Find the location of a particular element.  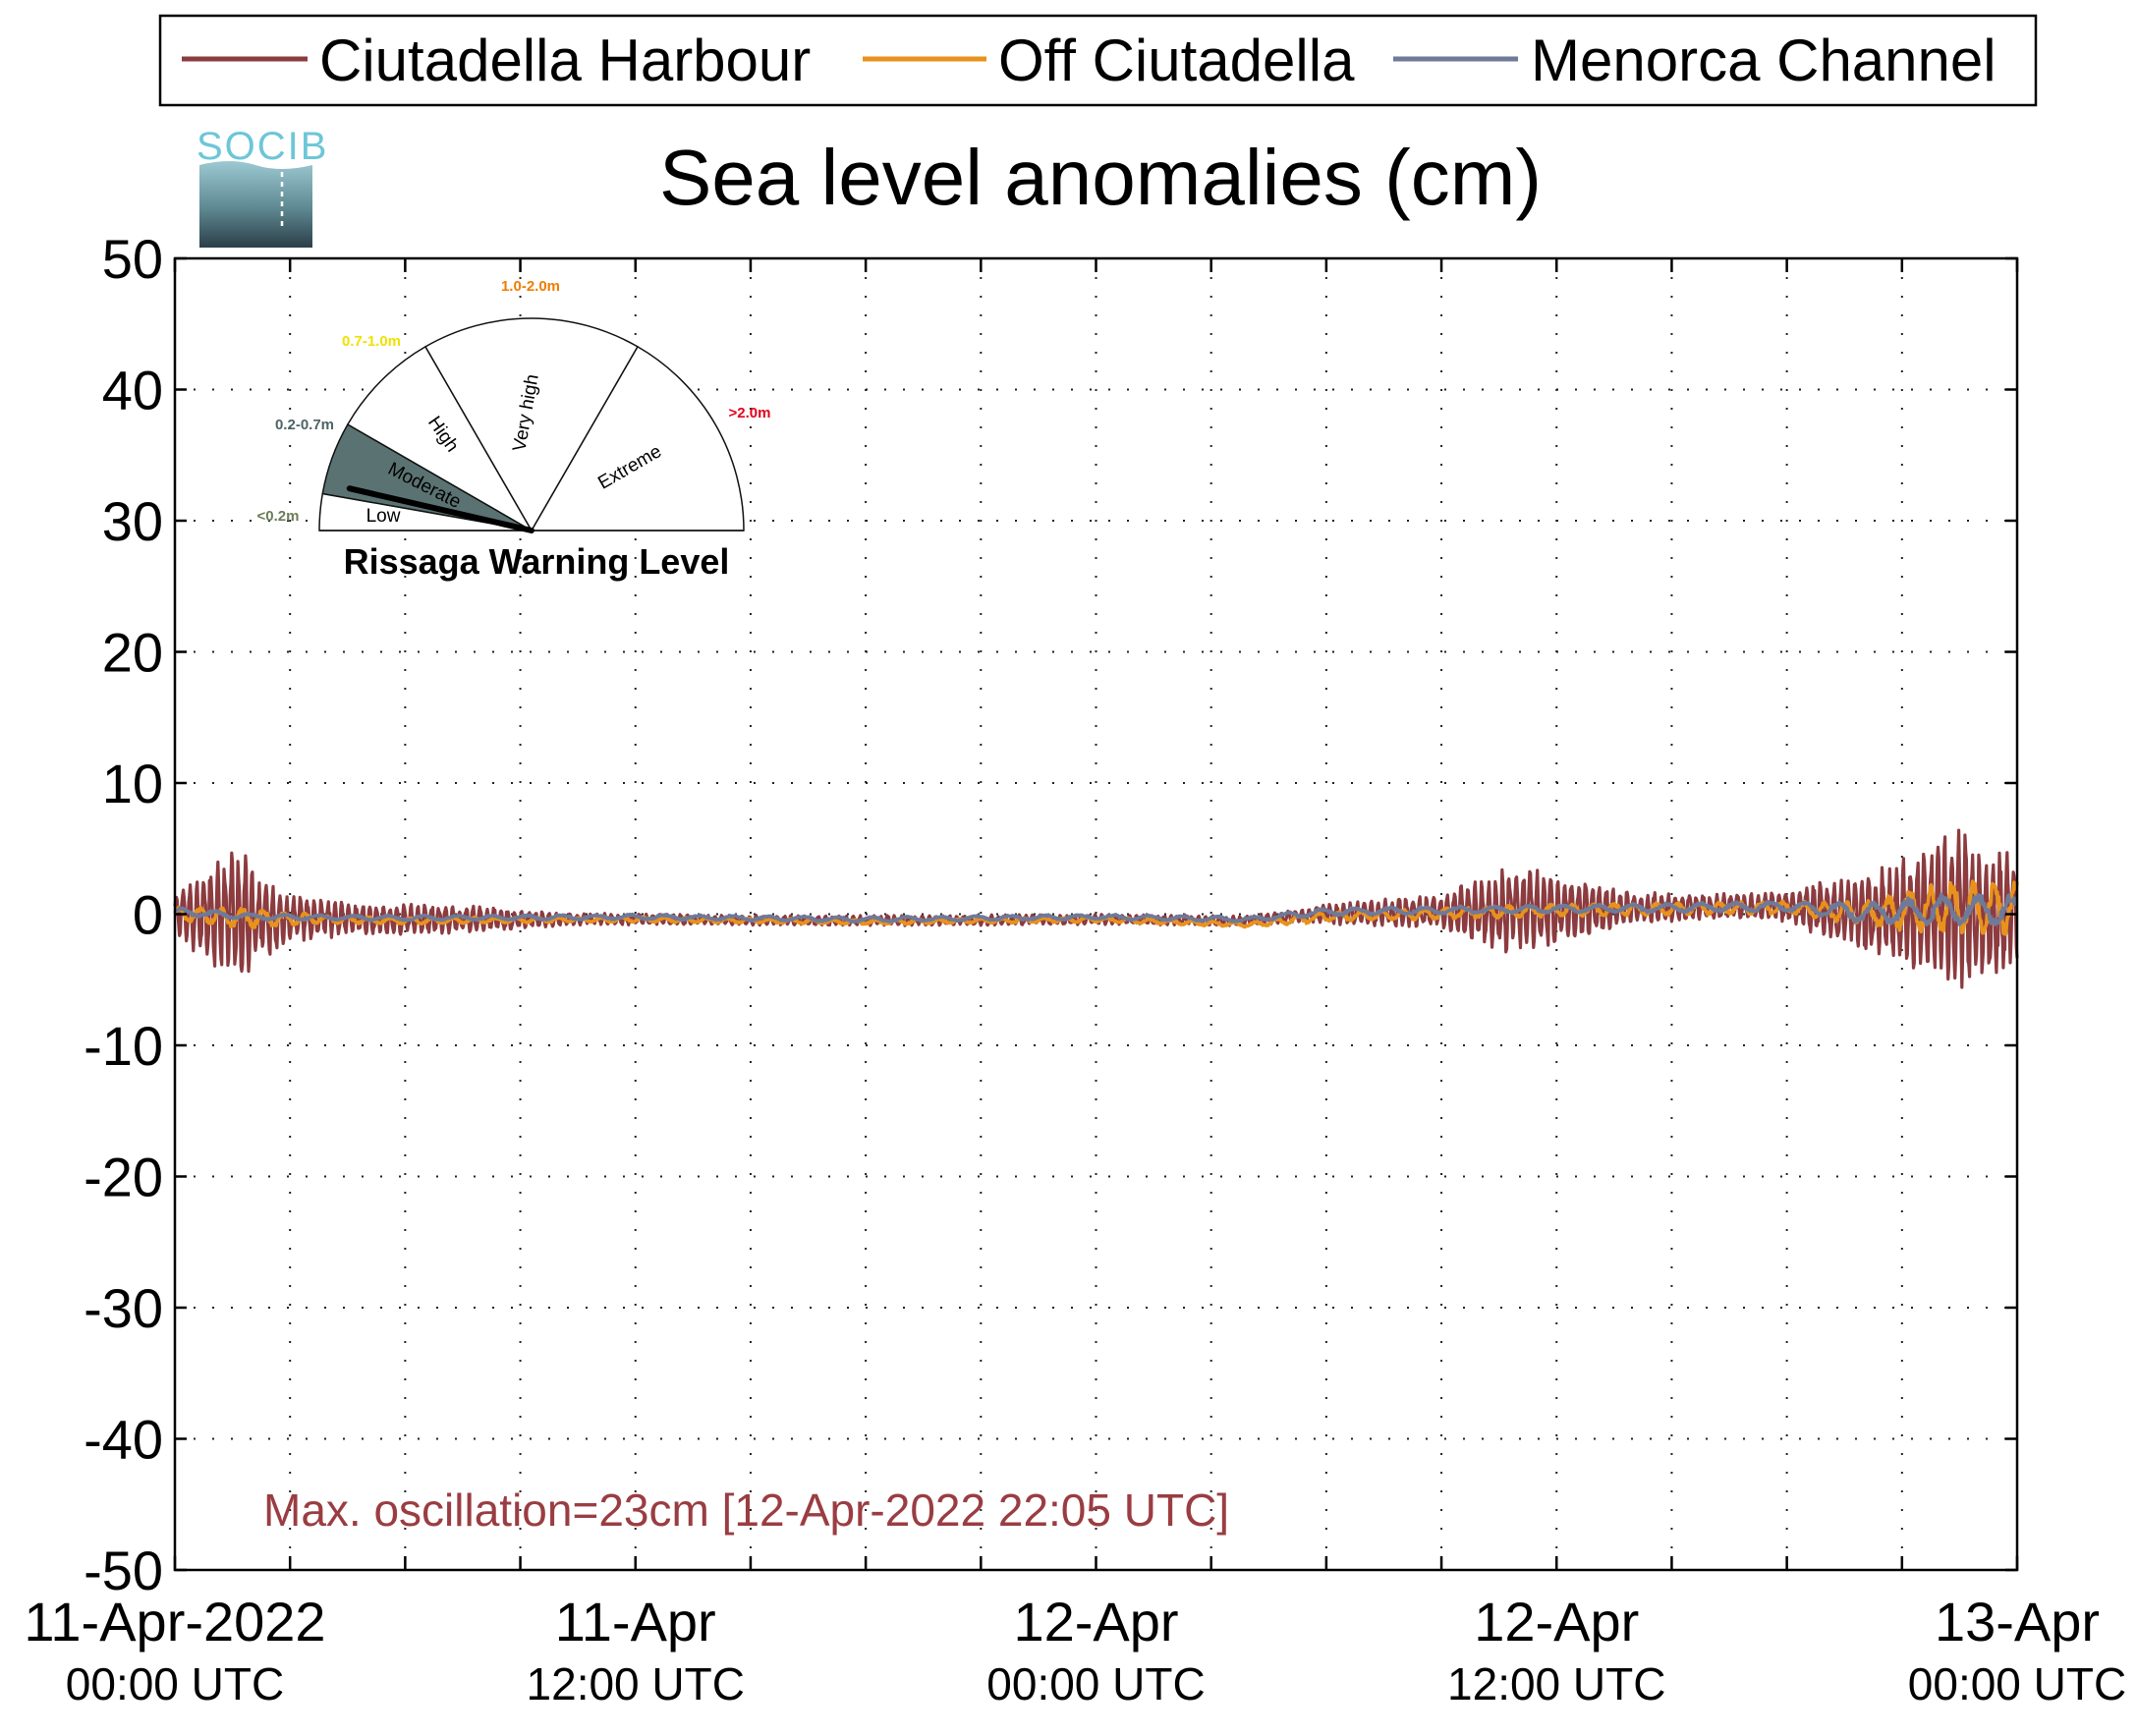

y-tick-label: 50 is located at coordinates (132, 259).